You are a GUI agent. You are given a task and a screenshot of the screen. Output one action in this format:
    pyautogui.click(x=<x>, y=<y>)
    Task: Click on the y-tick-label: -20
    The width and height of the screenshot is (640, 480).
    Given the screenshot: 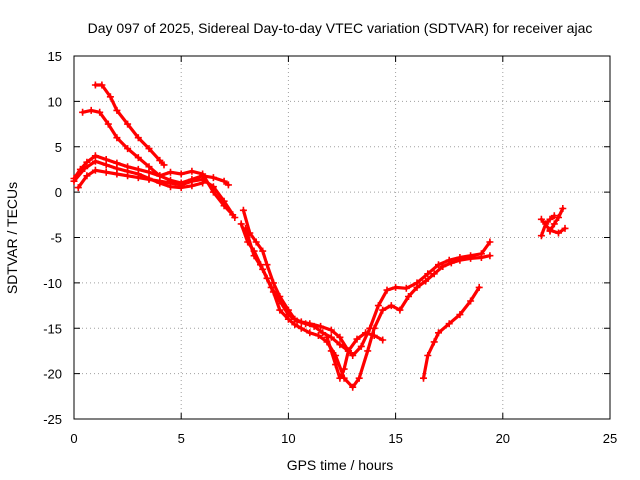 What is the action you would take?
    pyautogui.click(x=52, y=374)
    